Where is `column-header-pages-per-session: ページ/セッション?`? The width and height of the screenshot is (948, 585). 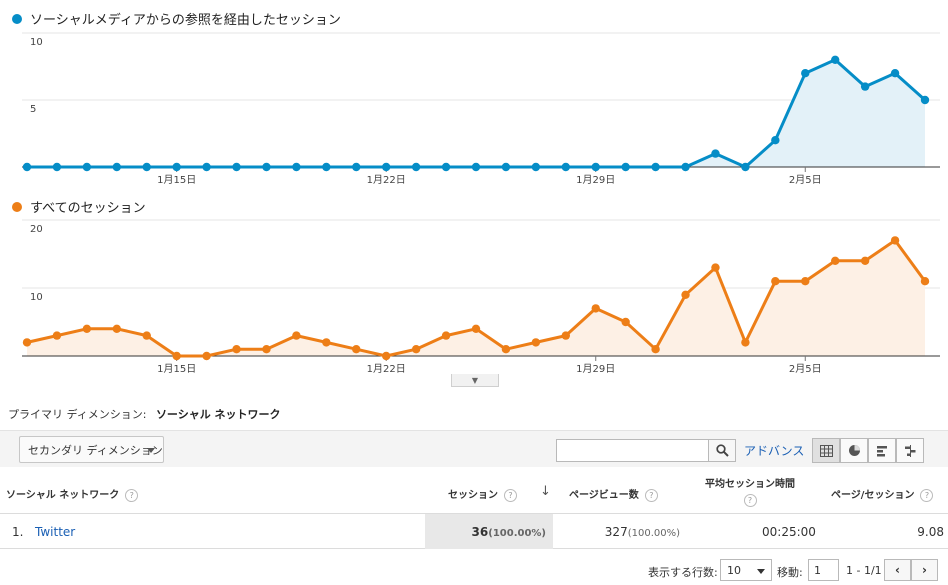 column-header-pages-per-session: ページ/セッション? is located at coordinates (882, 494).